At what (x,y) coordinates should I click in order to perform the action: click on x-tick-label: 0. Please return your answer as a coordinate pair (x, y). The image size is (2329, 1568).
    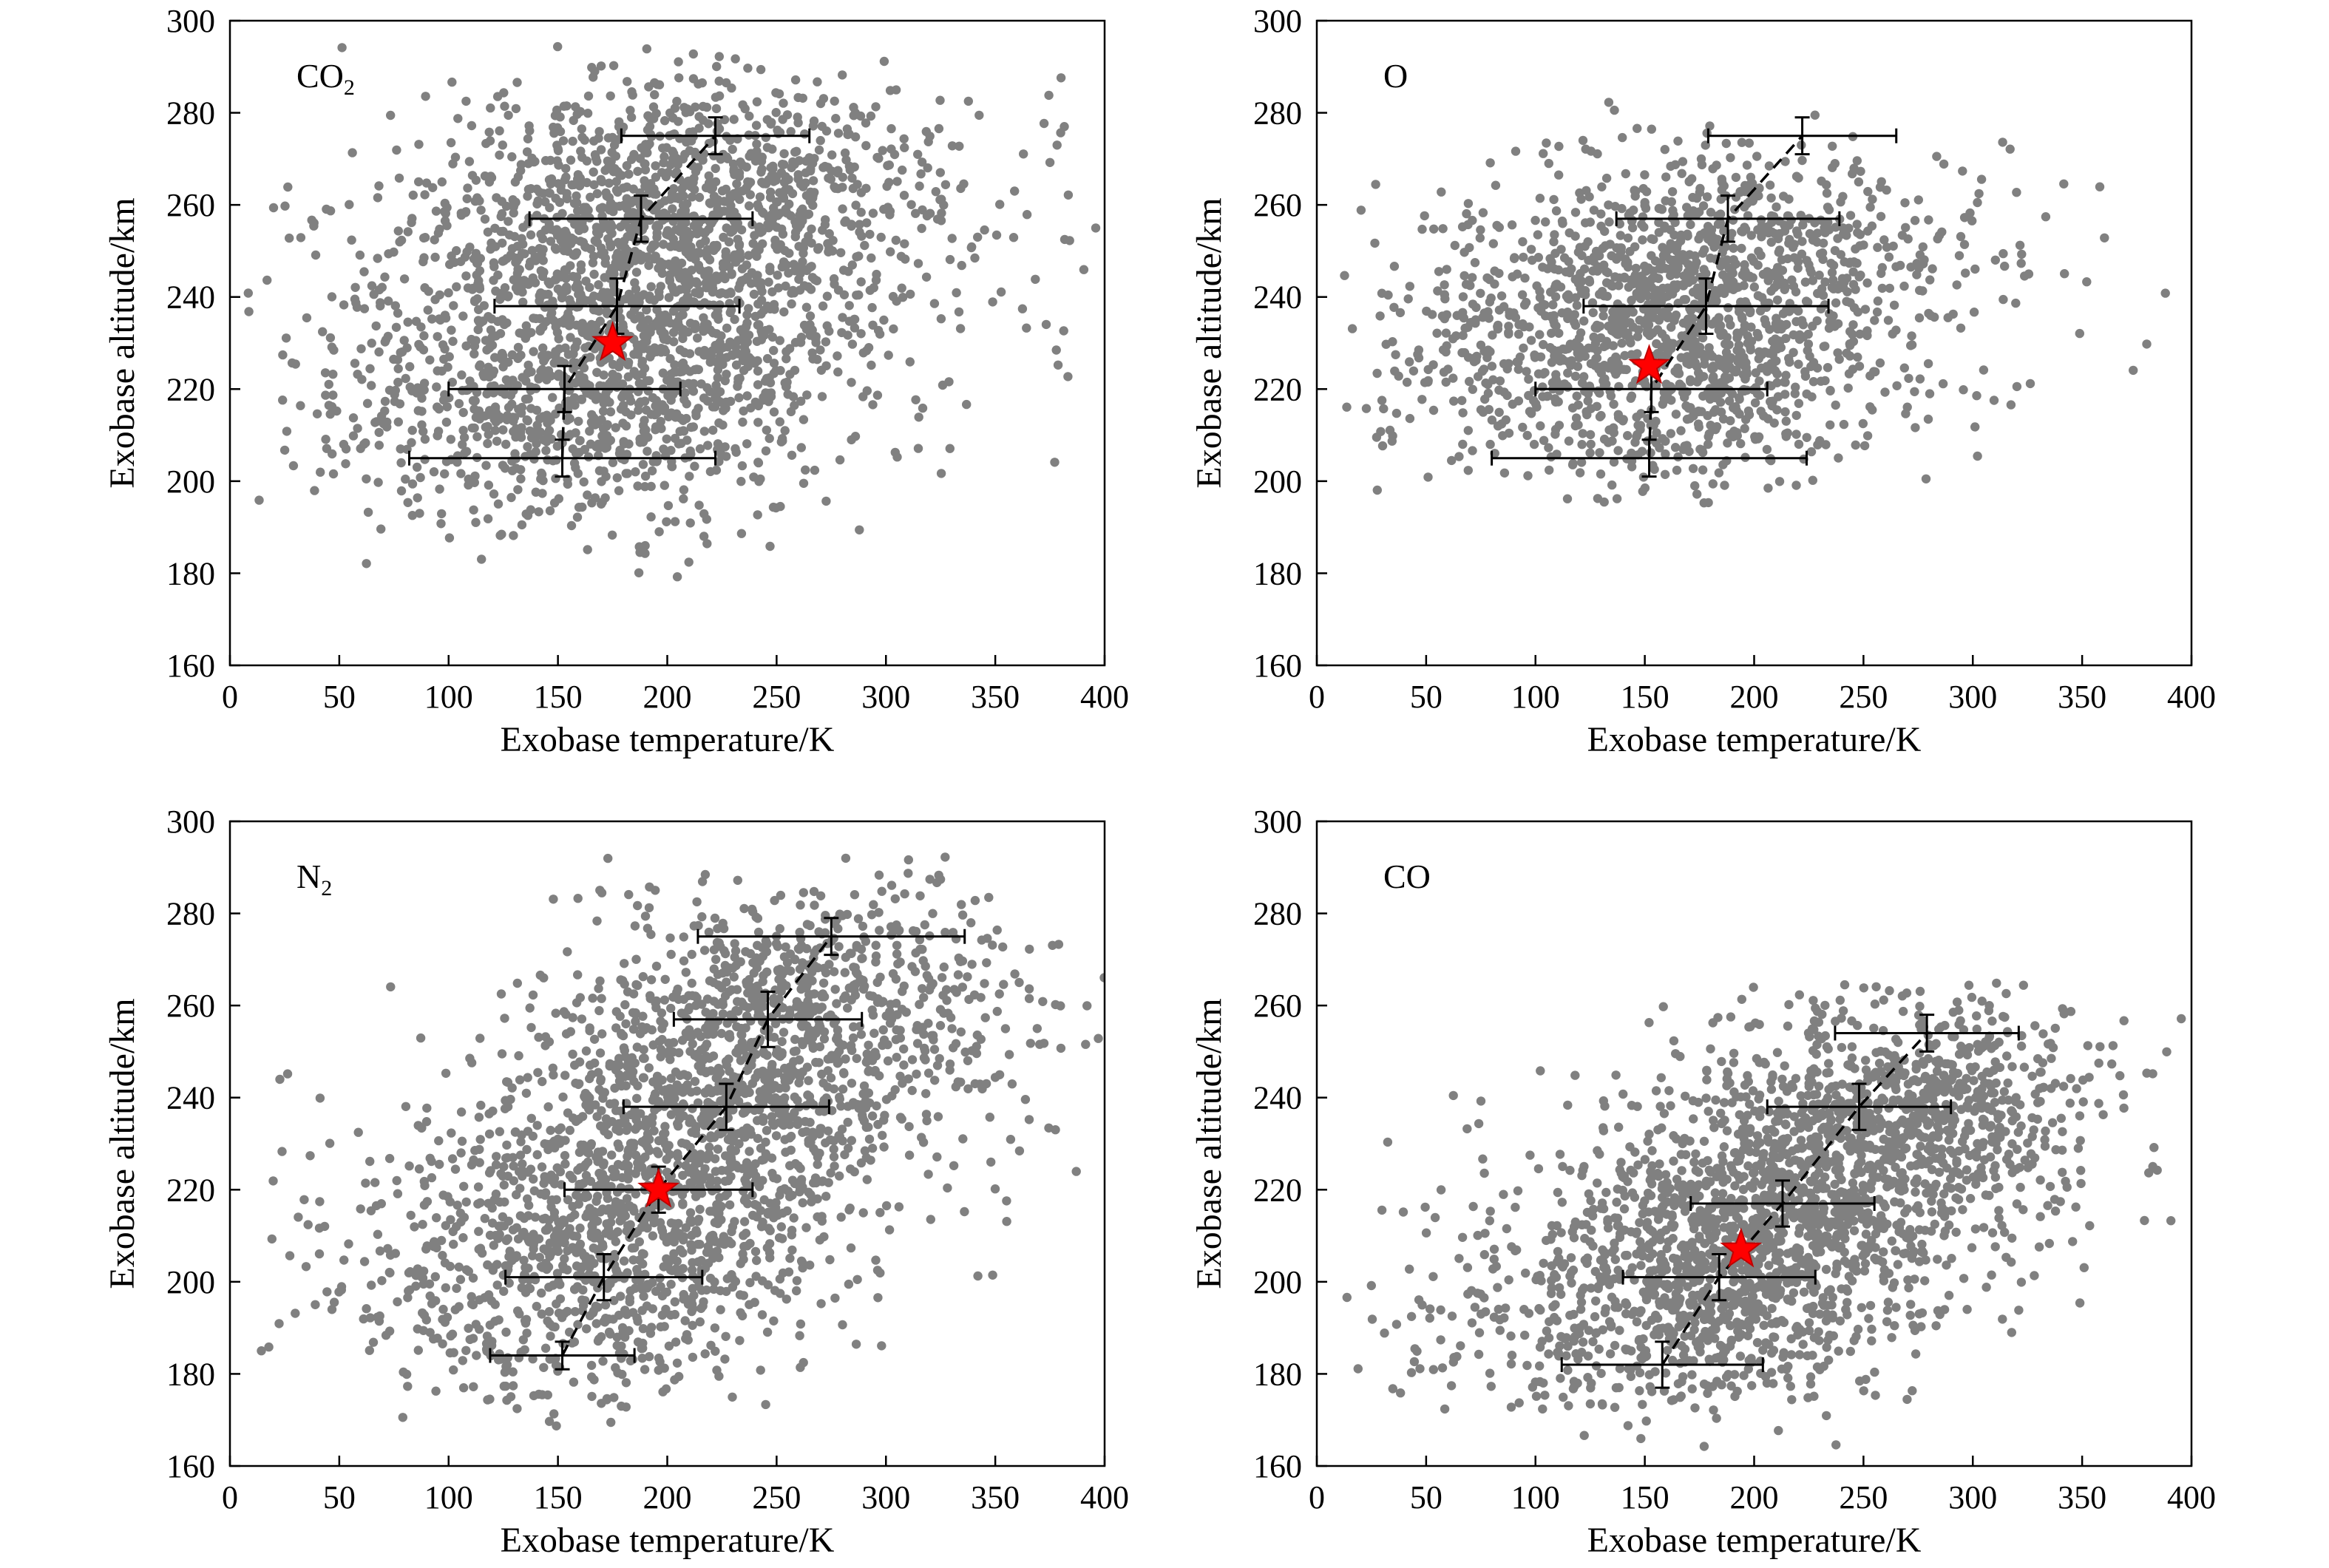
    Looking at the image, I should click on (230, 697).